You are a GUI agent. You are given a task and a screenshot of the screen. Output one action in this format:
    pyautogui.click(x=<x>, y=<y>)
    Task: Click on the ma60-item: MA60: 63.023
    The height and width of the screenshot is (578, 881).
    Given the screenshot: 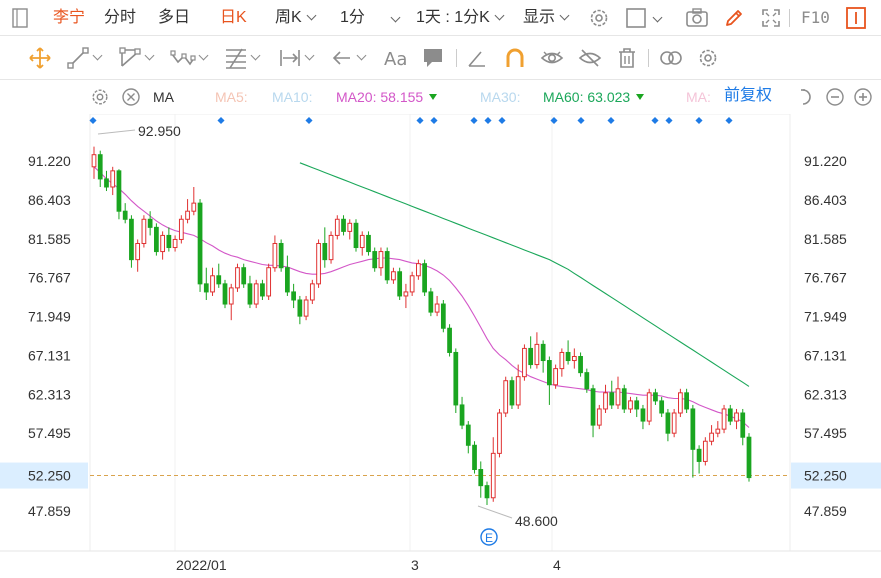 What is the action you would take?
    pyautogui.click(x=594, y=97)
    